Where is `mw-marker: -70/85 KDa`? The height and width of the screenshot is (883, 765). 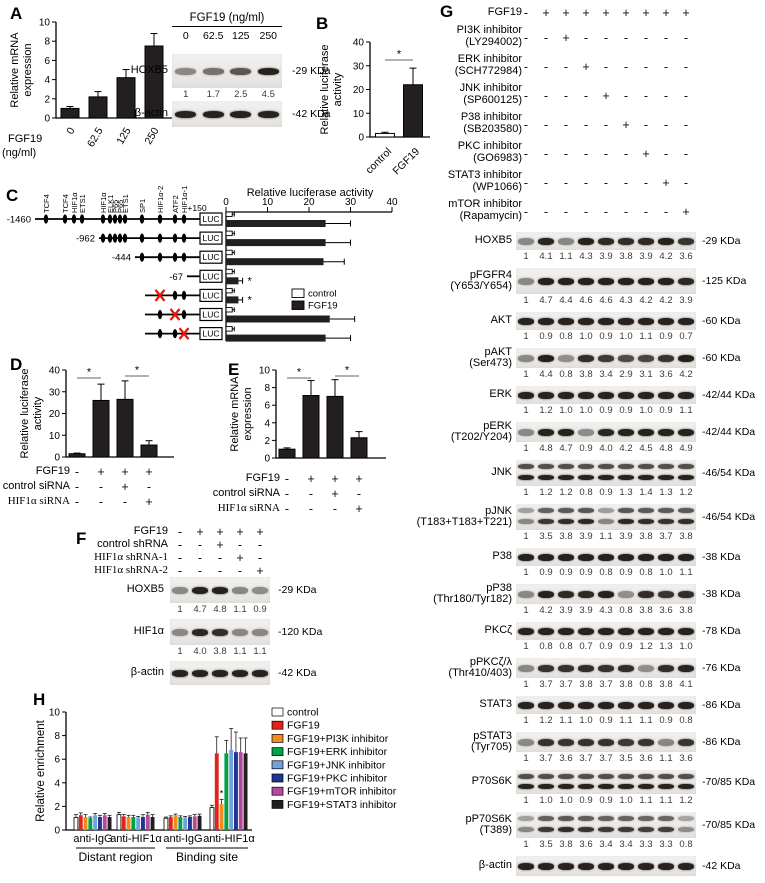
mw-marker: -70/85 KDa is located at coordinates (729, 782).